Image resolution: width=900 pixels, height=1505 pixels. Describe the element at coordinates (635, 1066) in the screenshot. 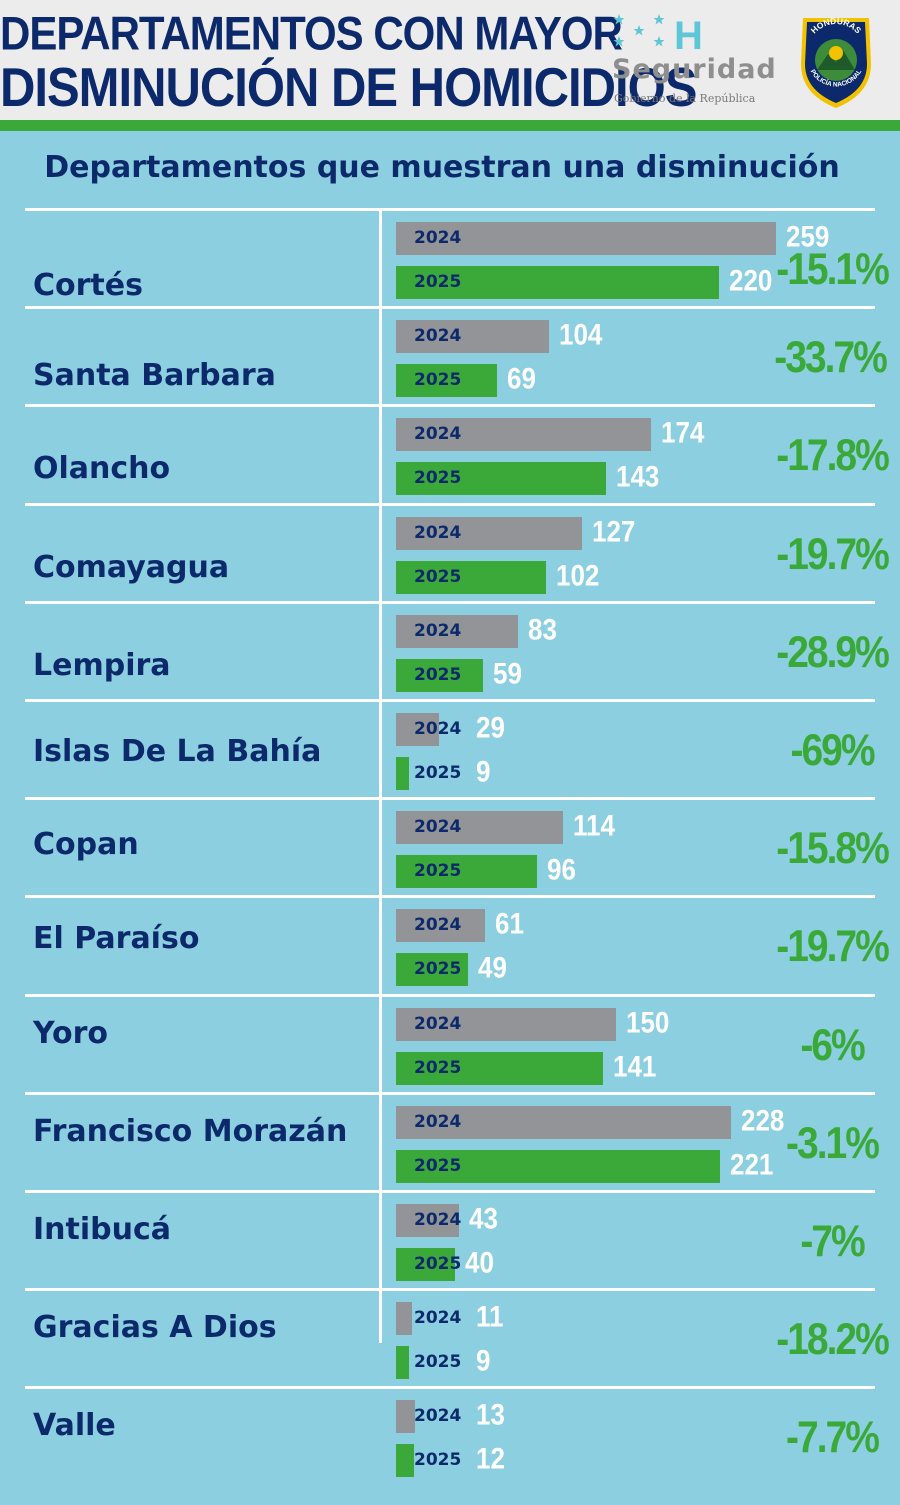

I see `value-label-2025: 141` at that location.